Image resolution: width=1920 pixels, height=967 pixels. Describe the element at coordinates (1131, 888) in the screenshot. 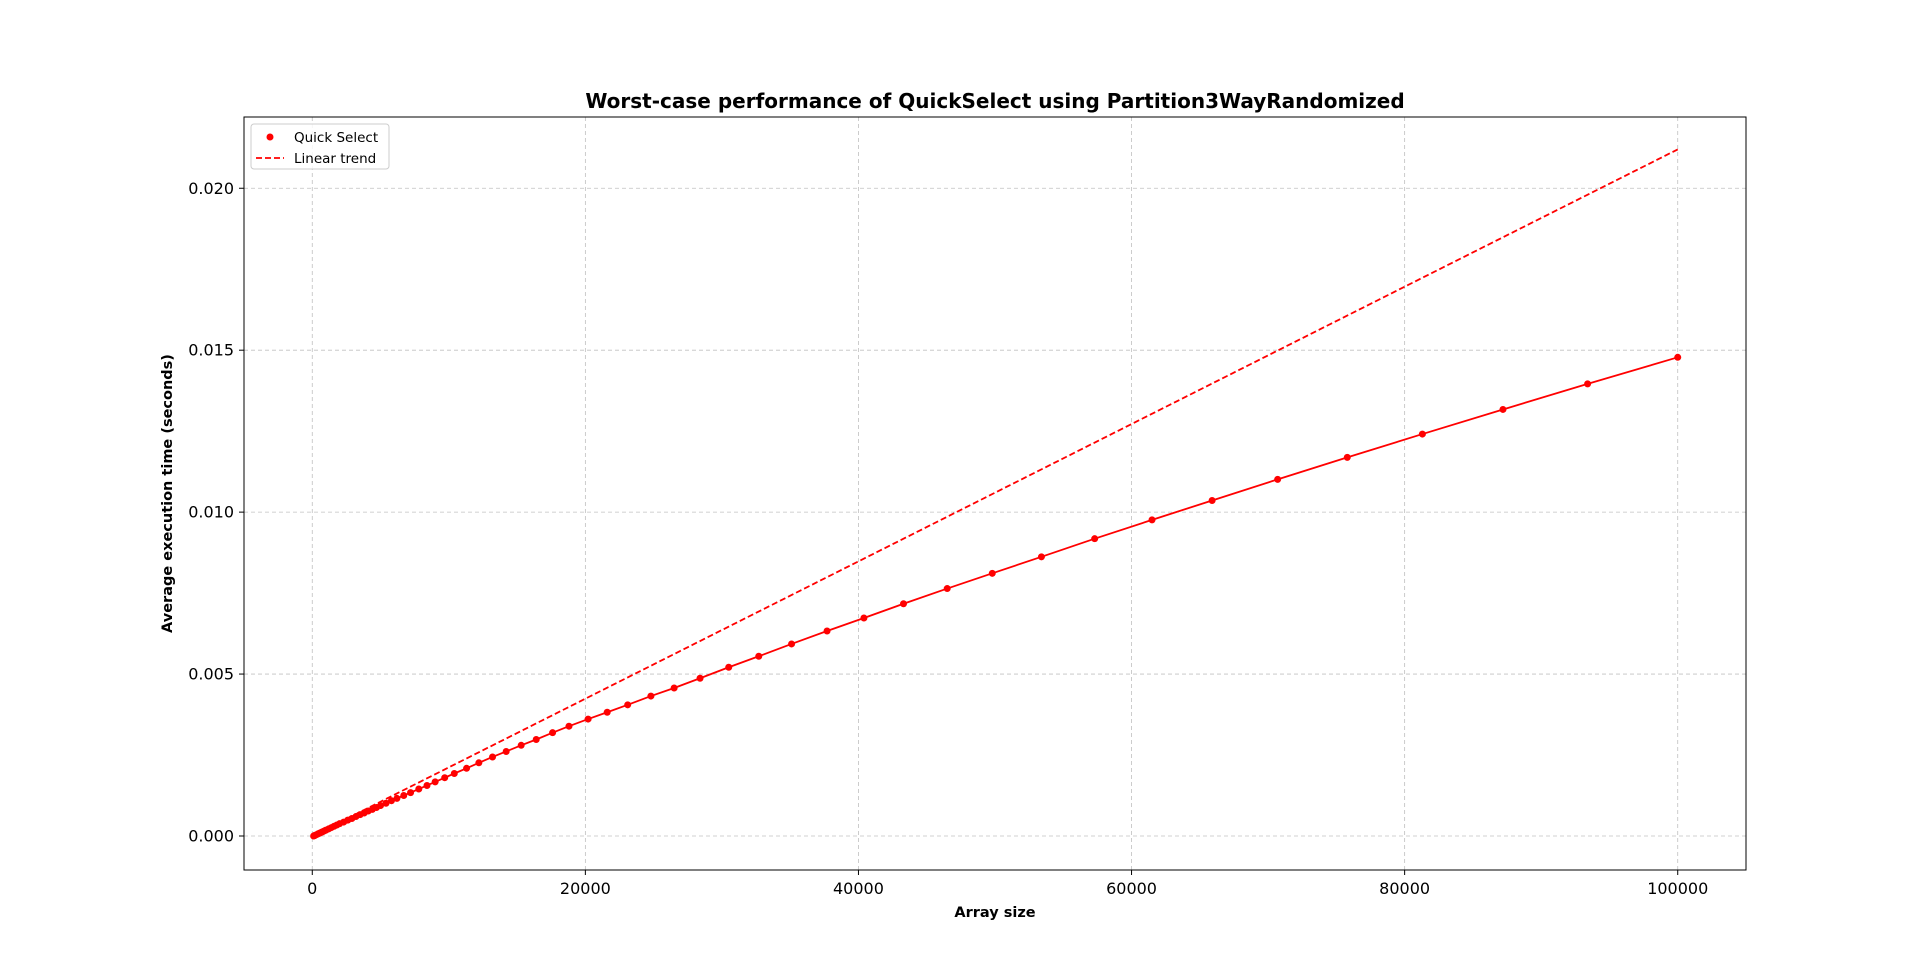

I see `x-tick-label: 60000` at that location.